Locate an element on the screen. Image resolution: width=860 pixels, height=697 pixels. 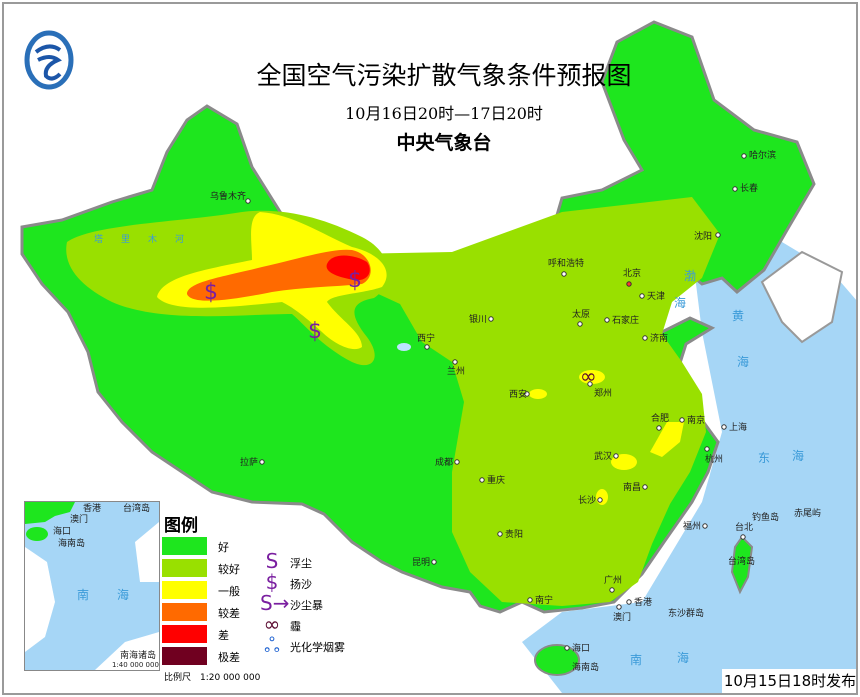
inset-label: 香港 is located at coordinates (92, 508).